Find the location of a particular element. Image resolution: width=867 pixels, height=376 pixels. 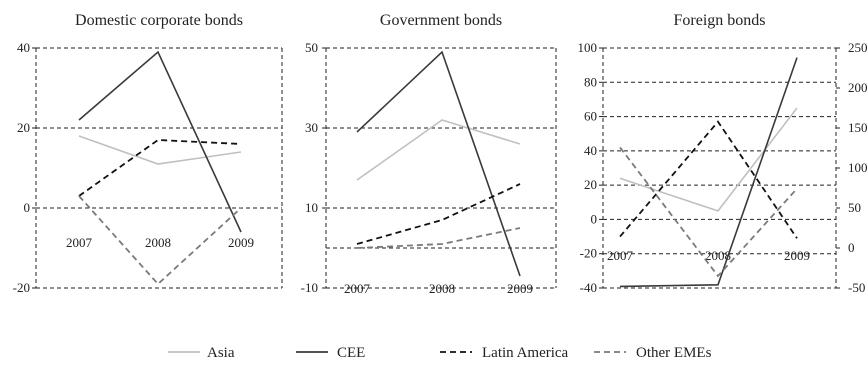

y-tick-label: 60 is located at coordinates (590, 116).